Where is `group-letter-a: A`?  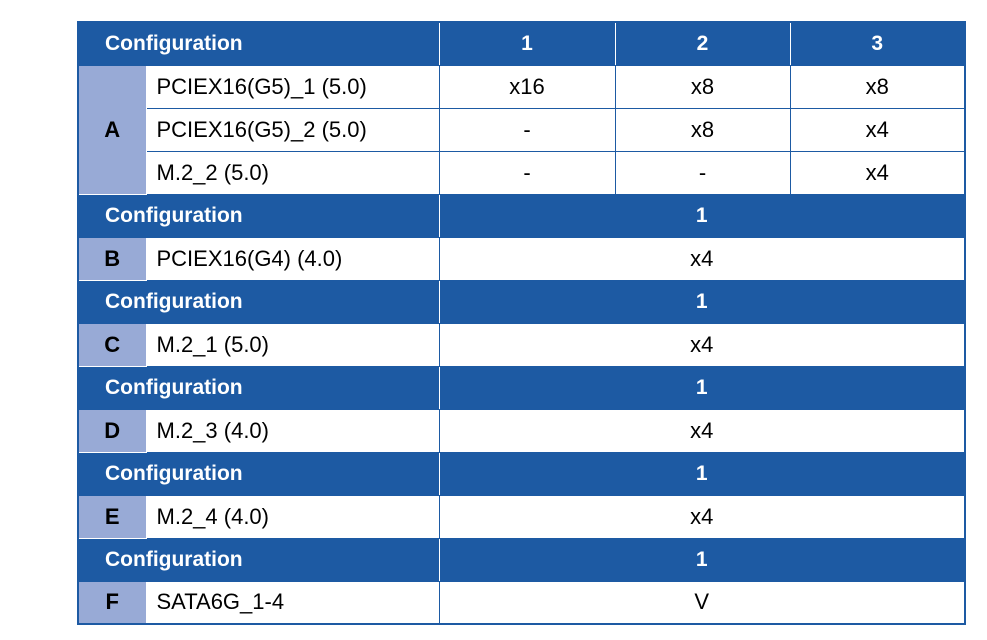
group-letter-a: A is located at coordinates (112, 129).